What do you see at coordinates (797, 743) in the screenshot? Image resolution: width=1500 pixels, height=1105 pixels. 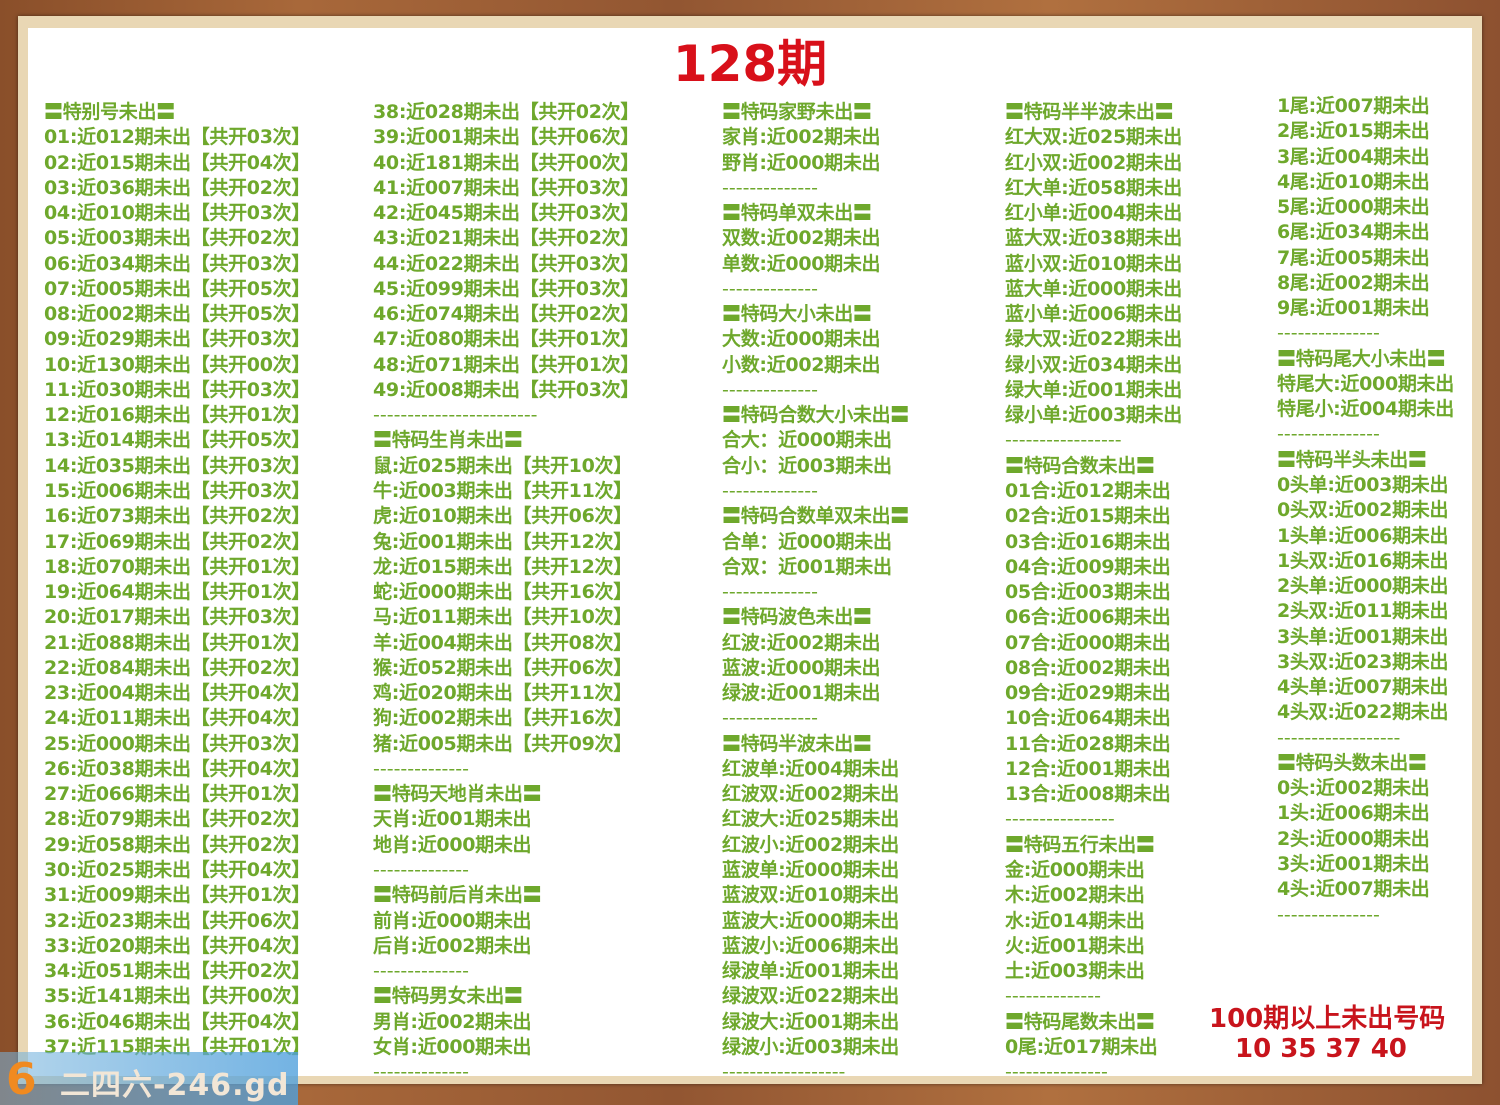 I see `section-header: 〓特码半波未出〓` at bounding box center [797, 743].